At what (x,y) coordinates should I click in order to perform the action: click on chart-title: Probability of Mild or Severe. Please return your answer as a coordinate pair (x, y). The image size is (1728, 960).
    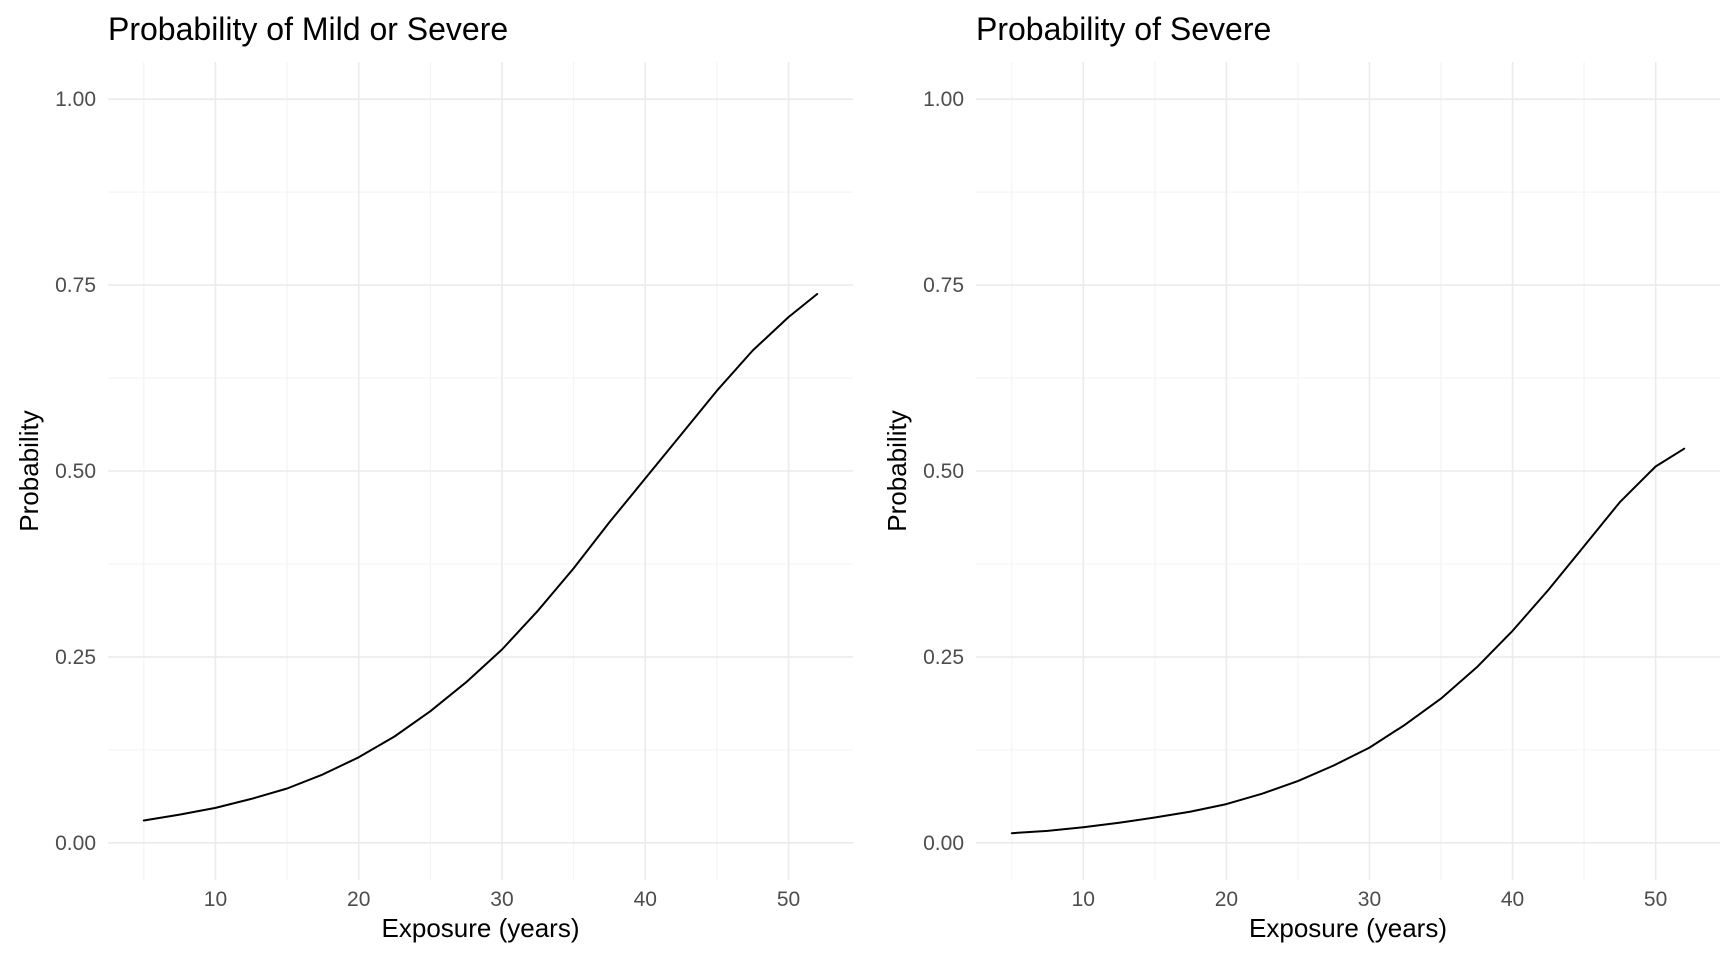
    Looking at the image, I should click on (308, 29).